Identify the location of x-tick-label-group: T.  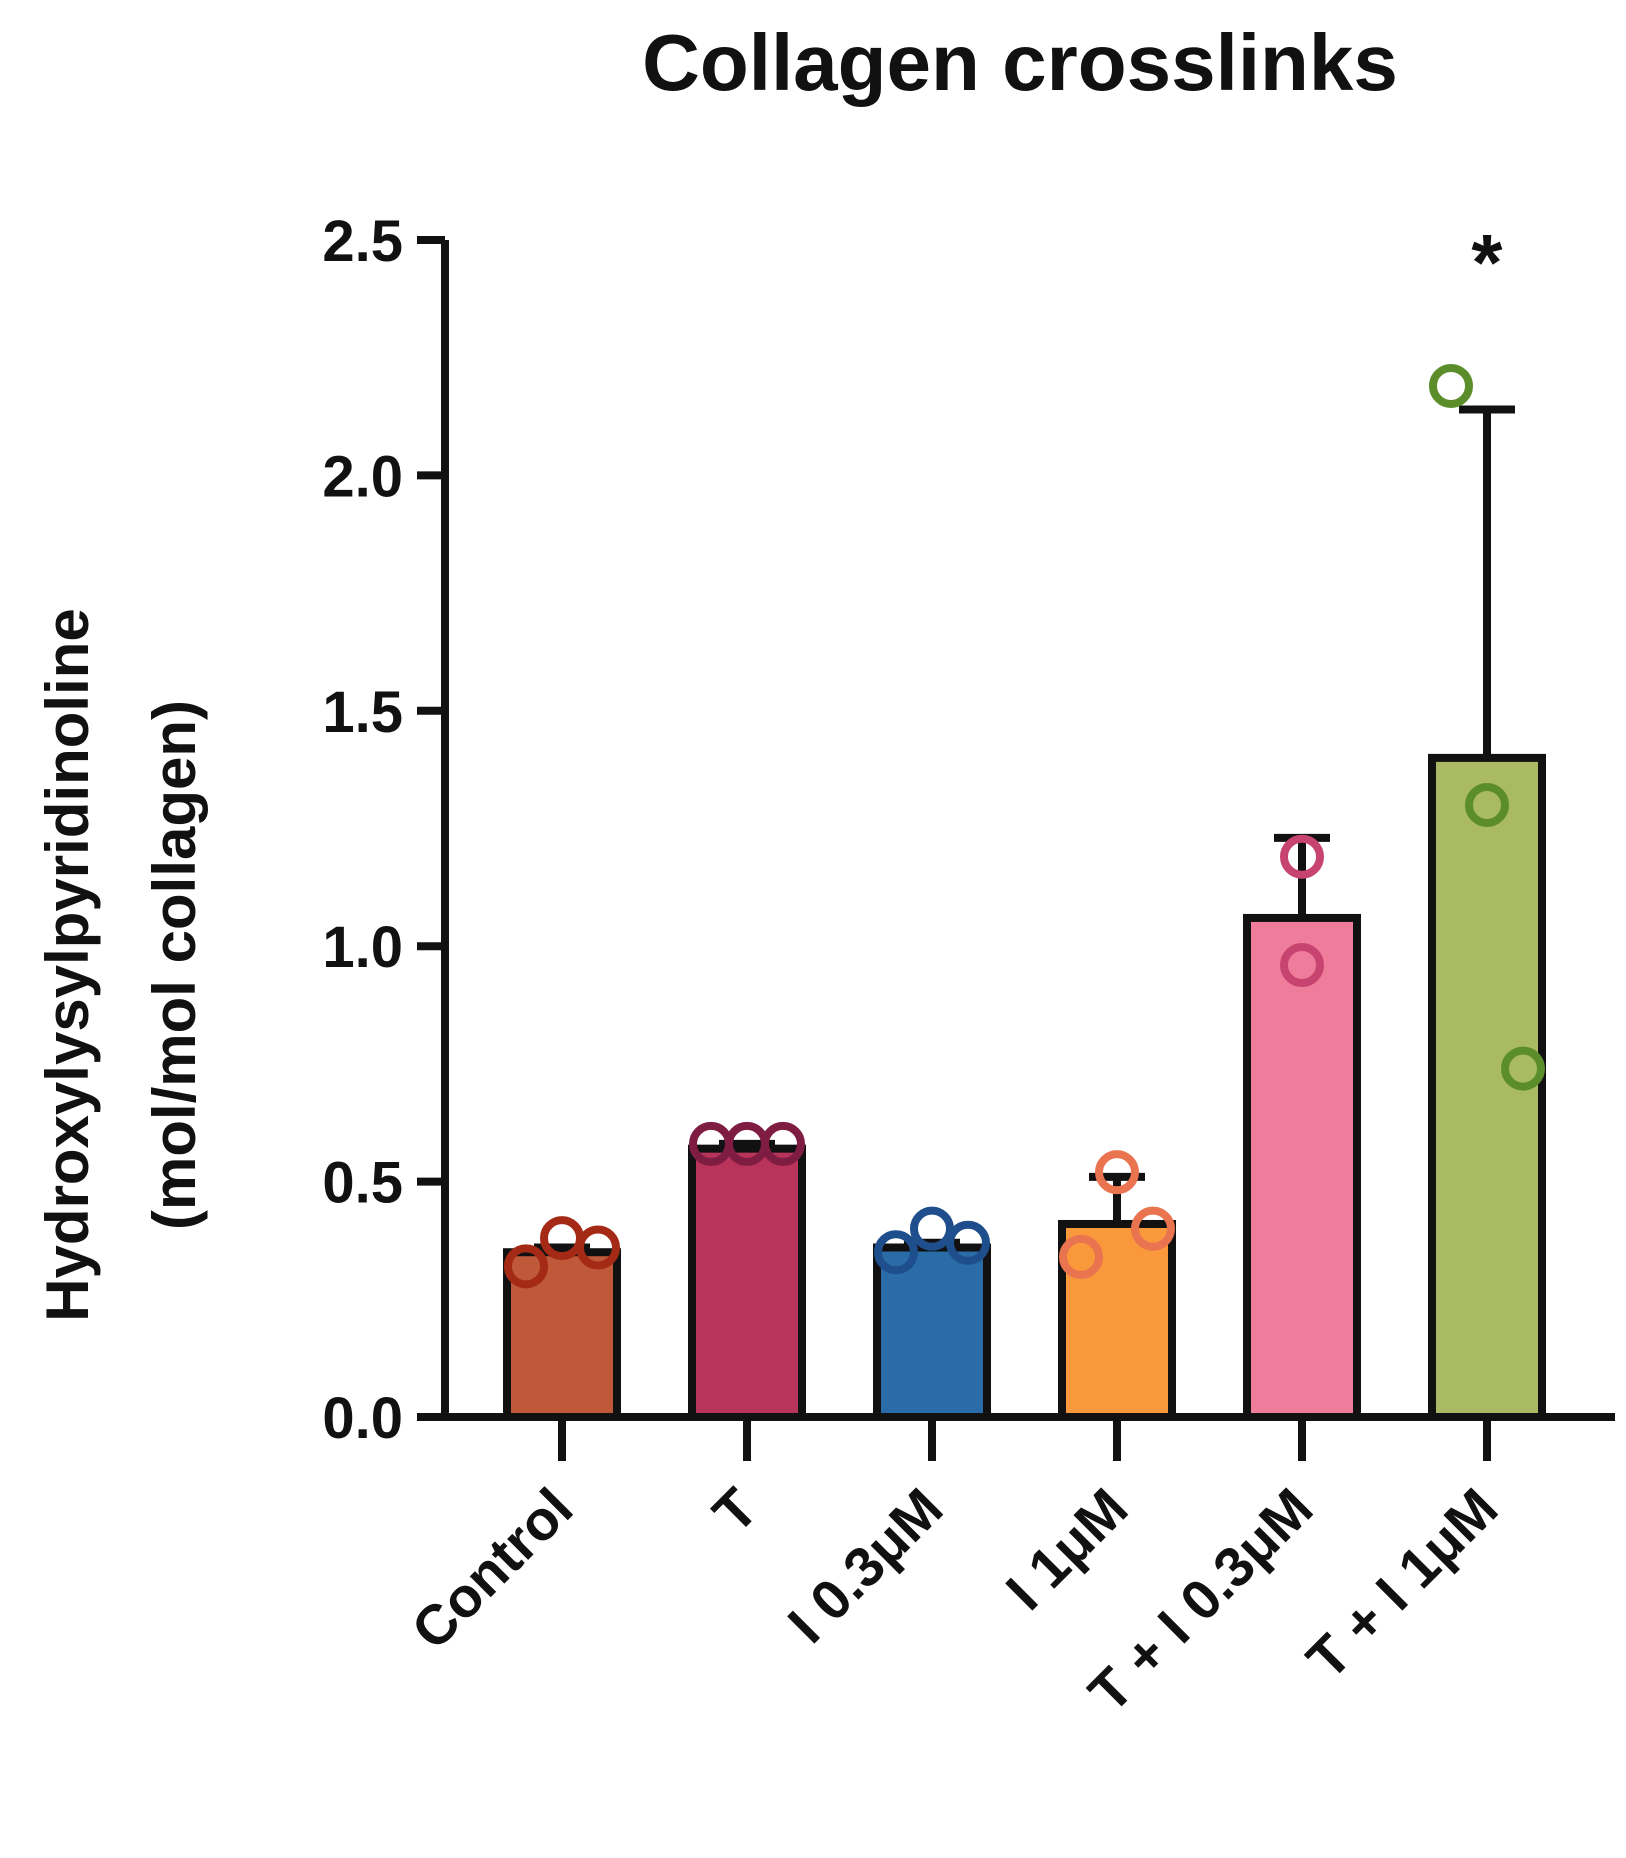
(735, 1510).